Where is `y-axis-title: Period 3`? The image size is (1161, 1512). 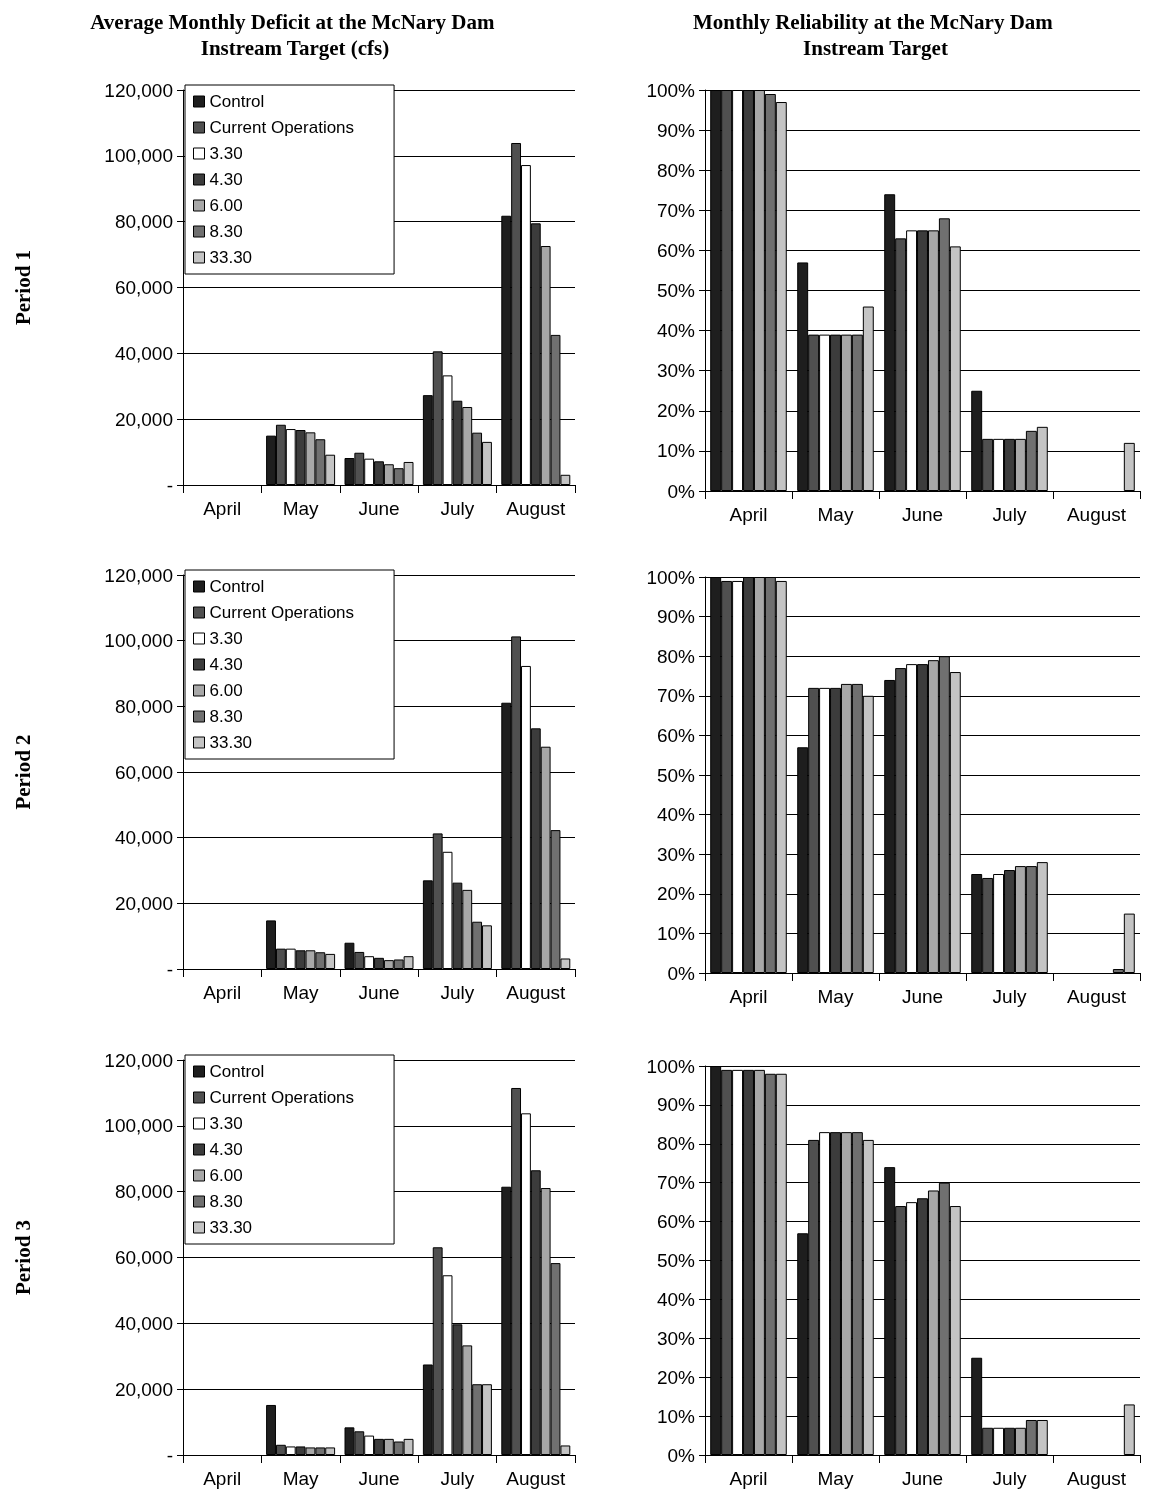
y-axis-title: Period 3 is located at coordinates (22, 1257).